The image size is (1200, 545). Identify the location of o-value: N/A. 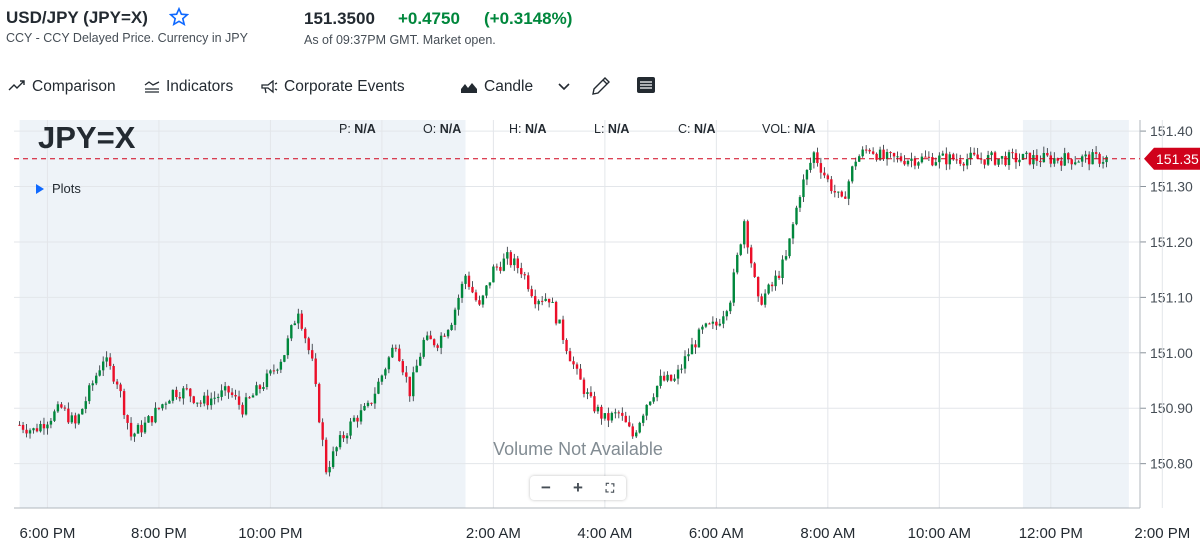
(450, 129).